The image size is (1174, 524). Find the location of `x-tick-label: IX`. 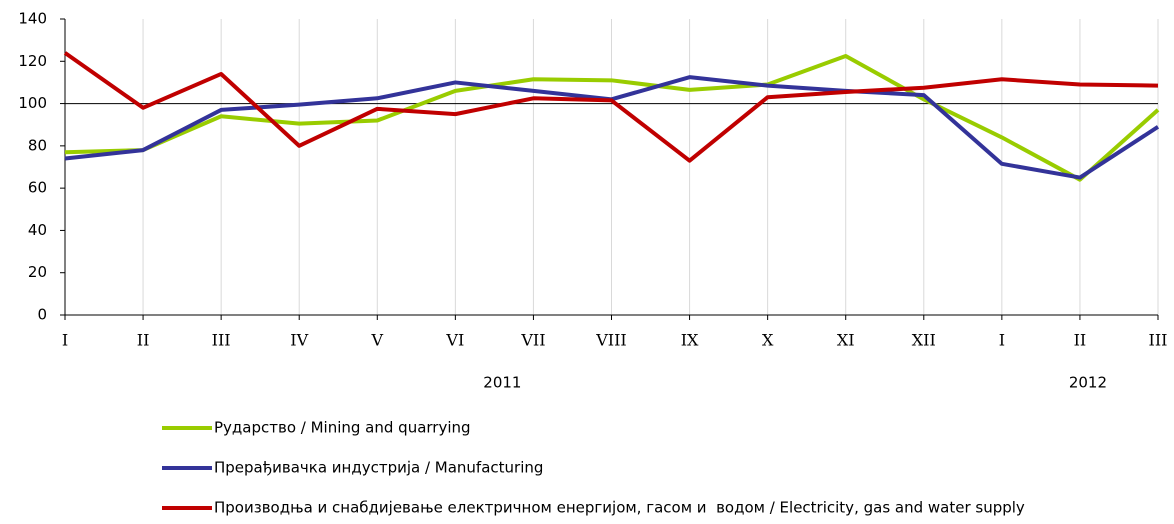

x-tick-label: IX is located at coordinates (690, 340).